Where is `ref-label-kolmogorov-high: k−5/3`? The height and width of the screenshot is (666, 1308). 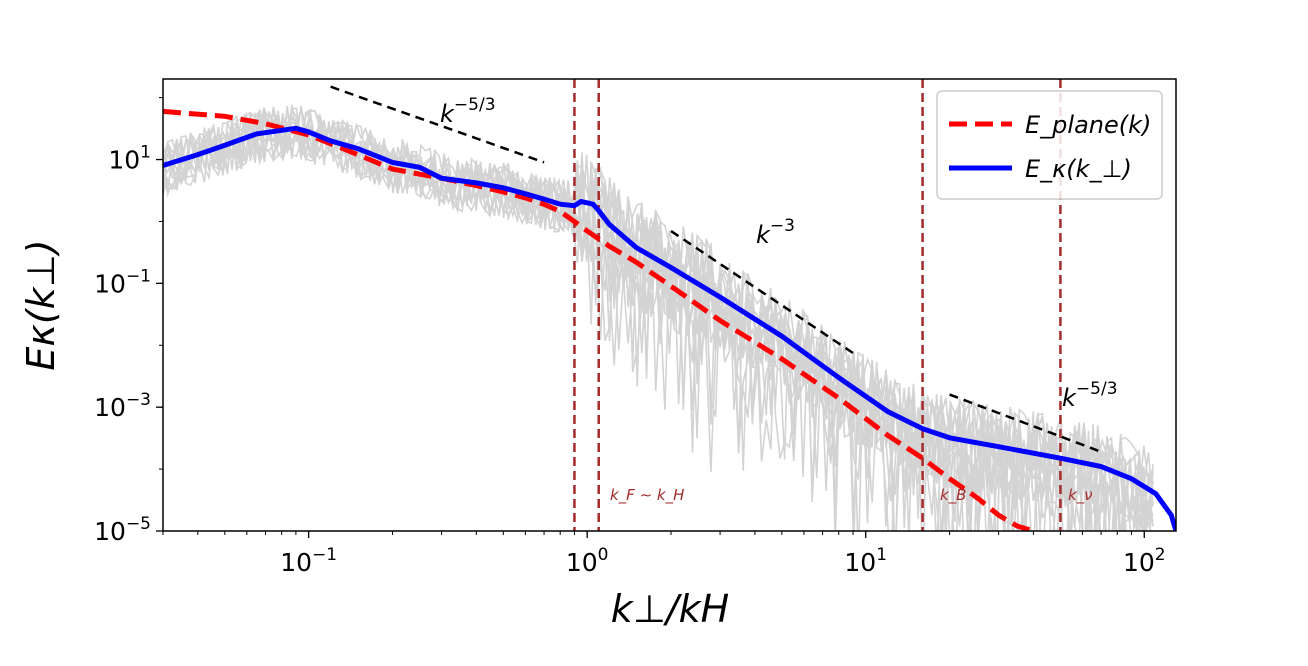
ref-label-kolmogorov-high: k−5/3 is located at coordinates (1090, 395).